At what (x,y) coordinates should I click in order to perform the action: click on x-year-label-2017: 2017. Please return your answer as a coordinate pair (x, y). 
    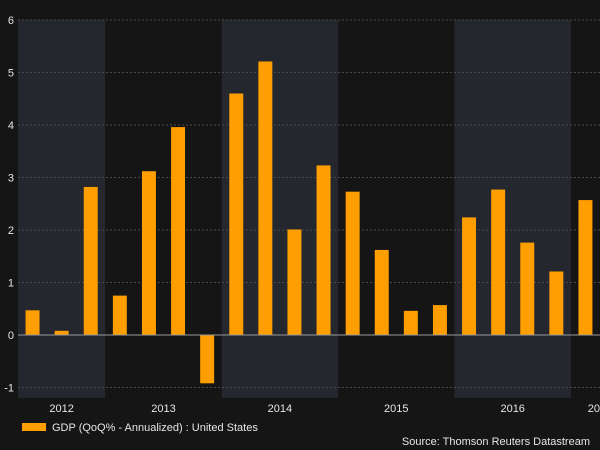
    Looking at the image, I should click on (594, 409).